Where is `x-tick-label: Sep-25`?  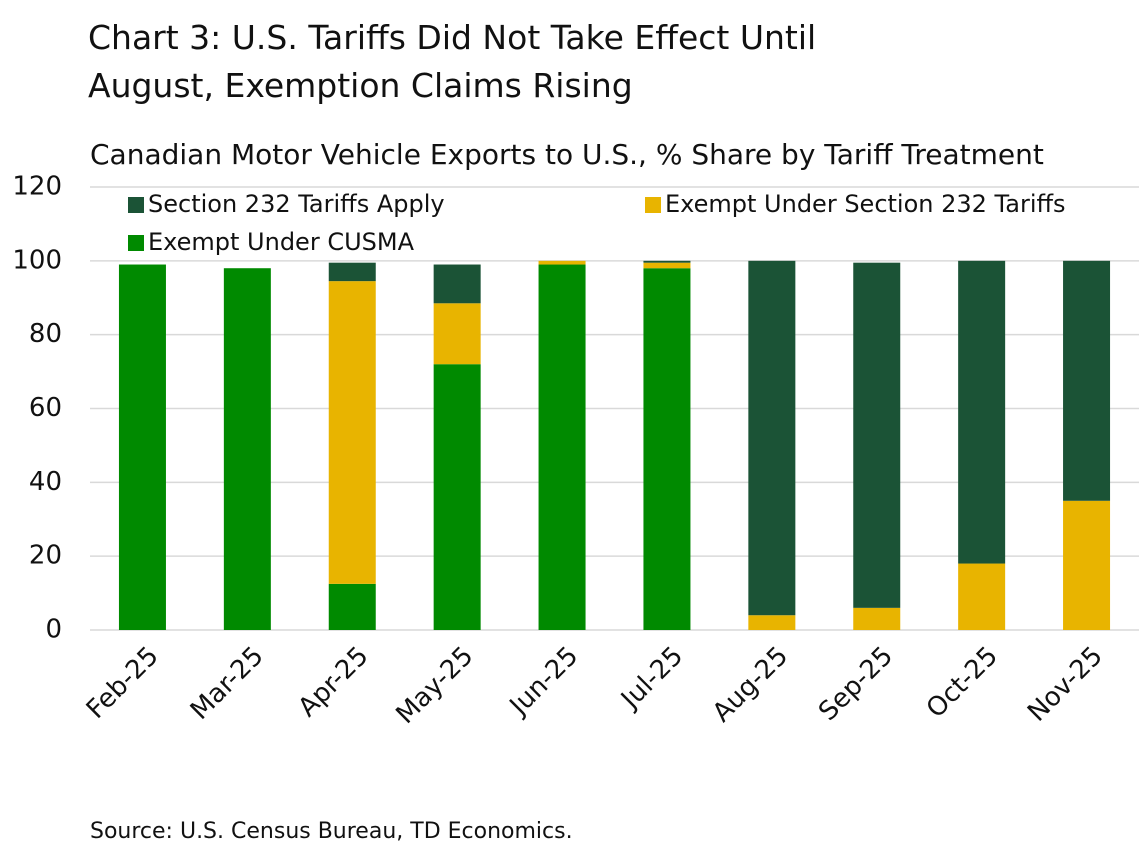
x-tick-label: Sep-25 is located at coordinates (856, 684).